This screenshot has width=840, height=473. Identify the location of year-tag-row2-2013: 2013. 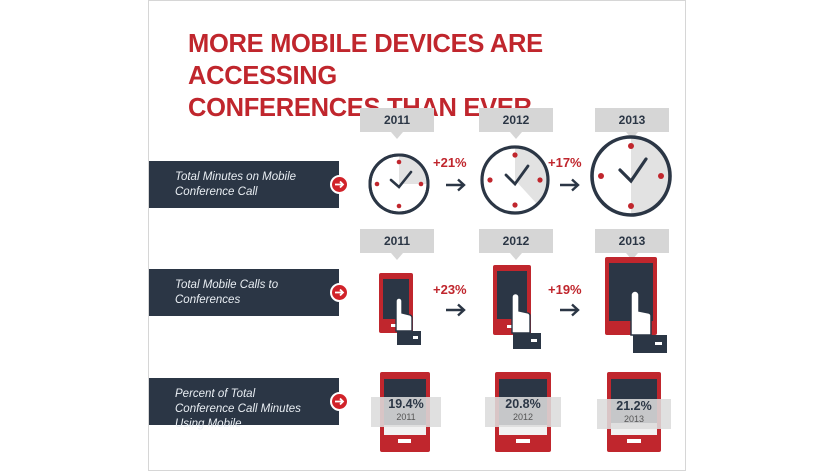
(632, 244).